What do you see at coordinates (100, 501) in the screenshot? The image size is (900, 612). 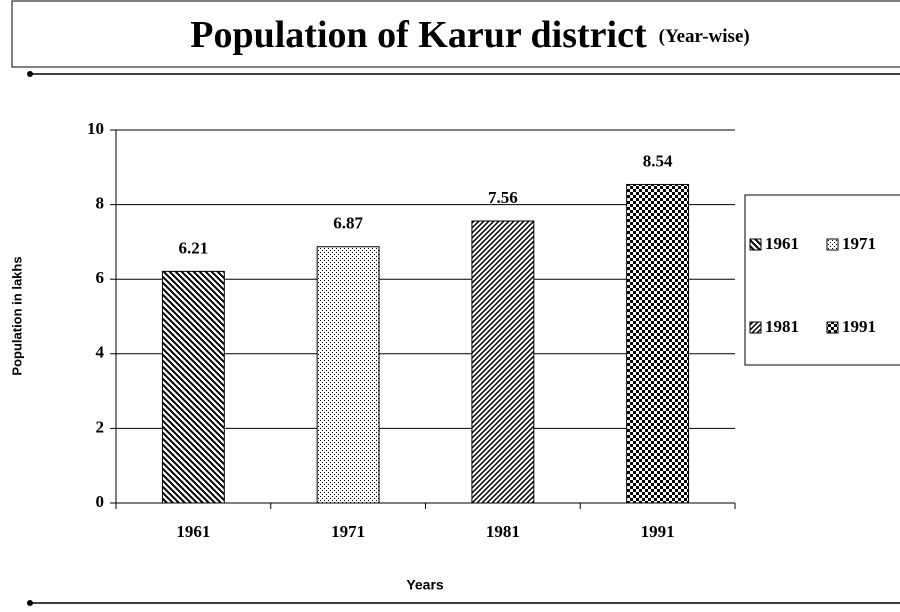 I see `y-tick-label: 0` at bounding box center [100, 501].